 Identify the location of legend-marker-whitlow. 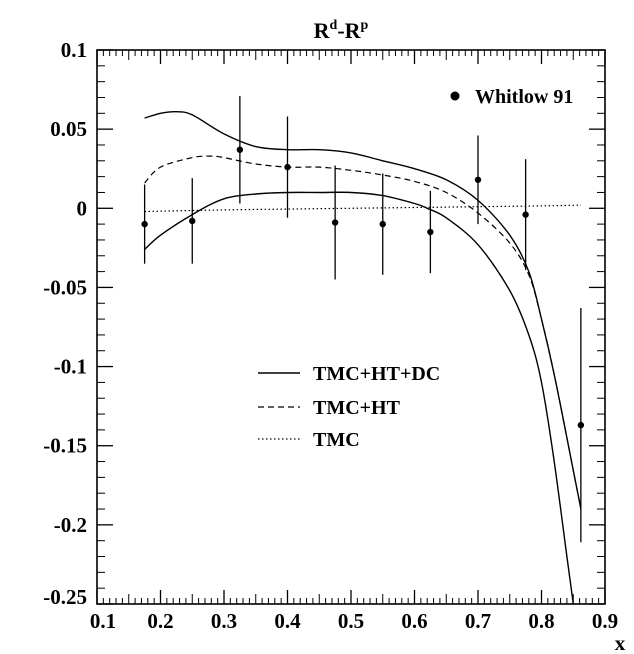
(455, 96).